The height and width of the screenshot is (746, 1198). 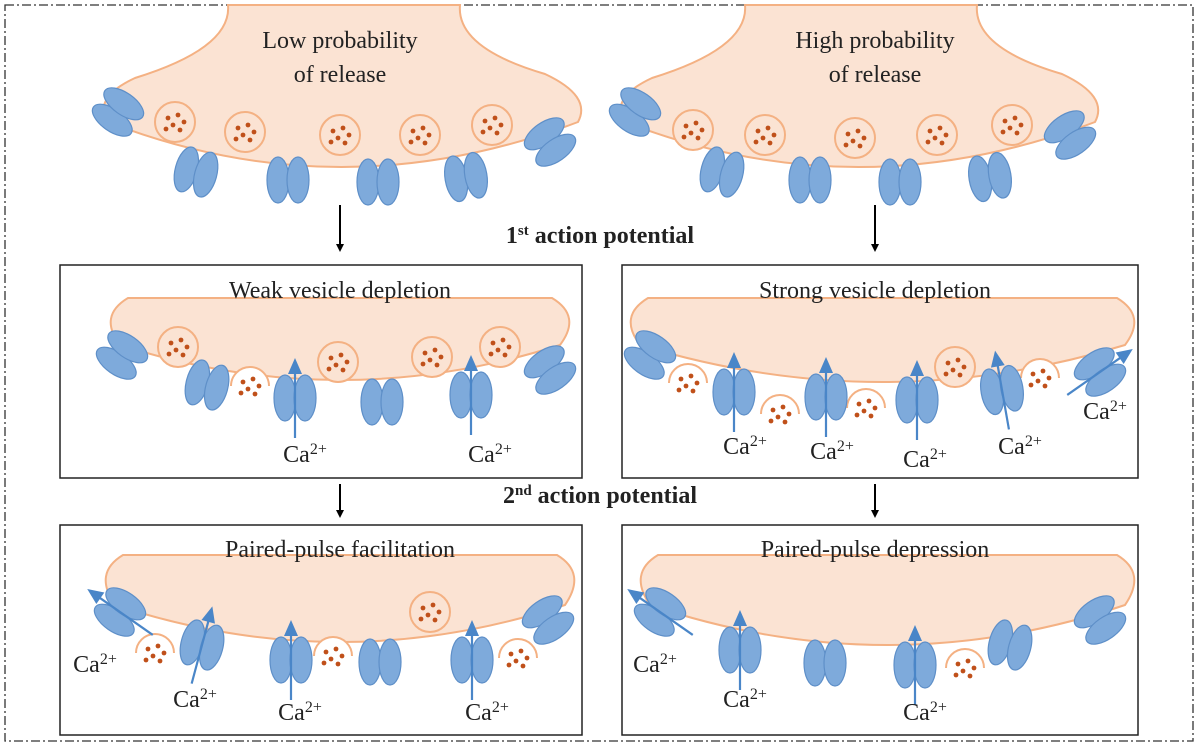 What do you see at coordinates (665, 615) in the screenshot?
I see `ion-flow` at bounding box center [665, 615].